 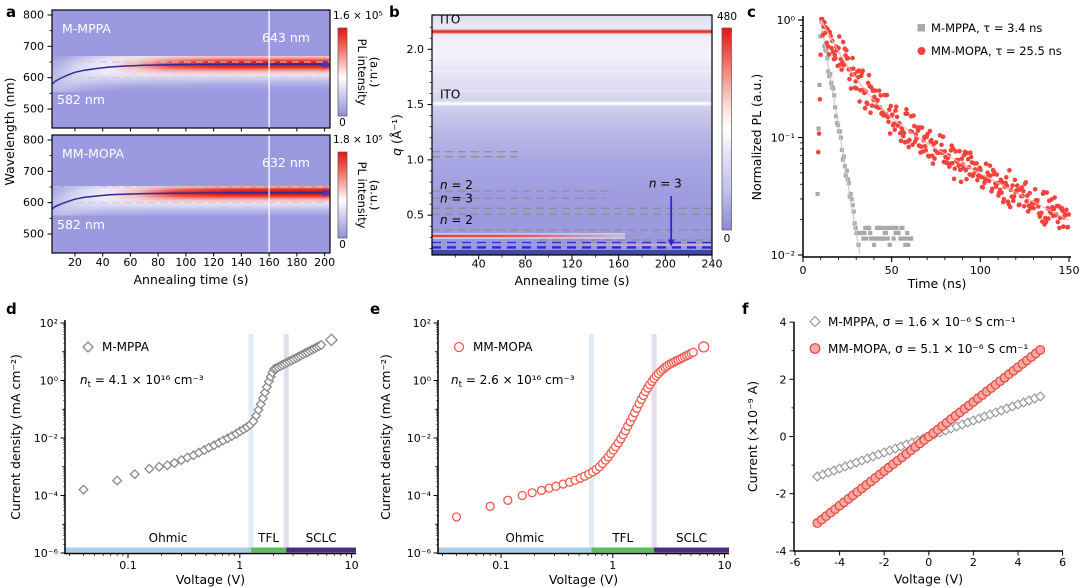 I want to click on region-label: TFL, so click(x=622, y=538).